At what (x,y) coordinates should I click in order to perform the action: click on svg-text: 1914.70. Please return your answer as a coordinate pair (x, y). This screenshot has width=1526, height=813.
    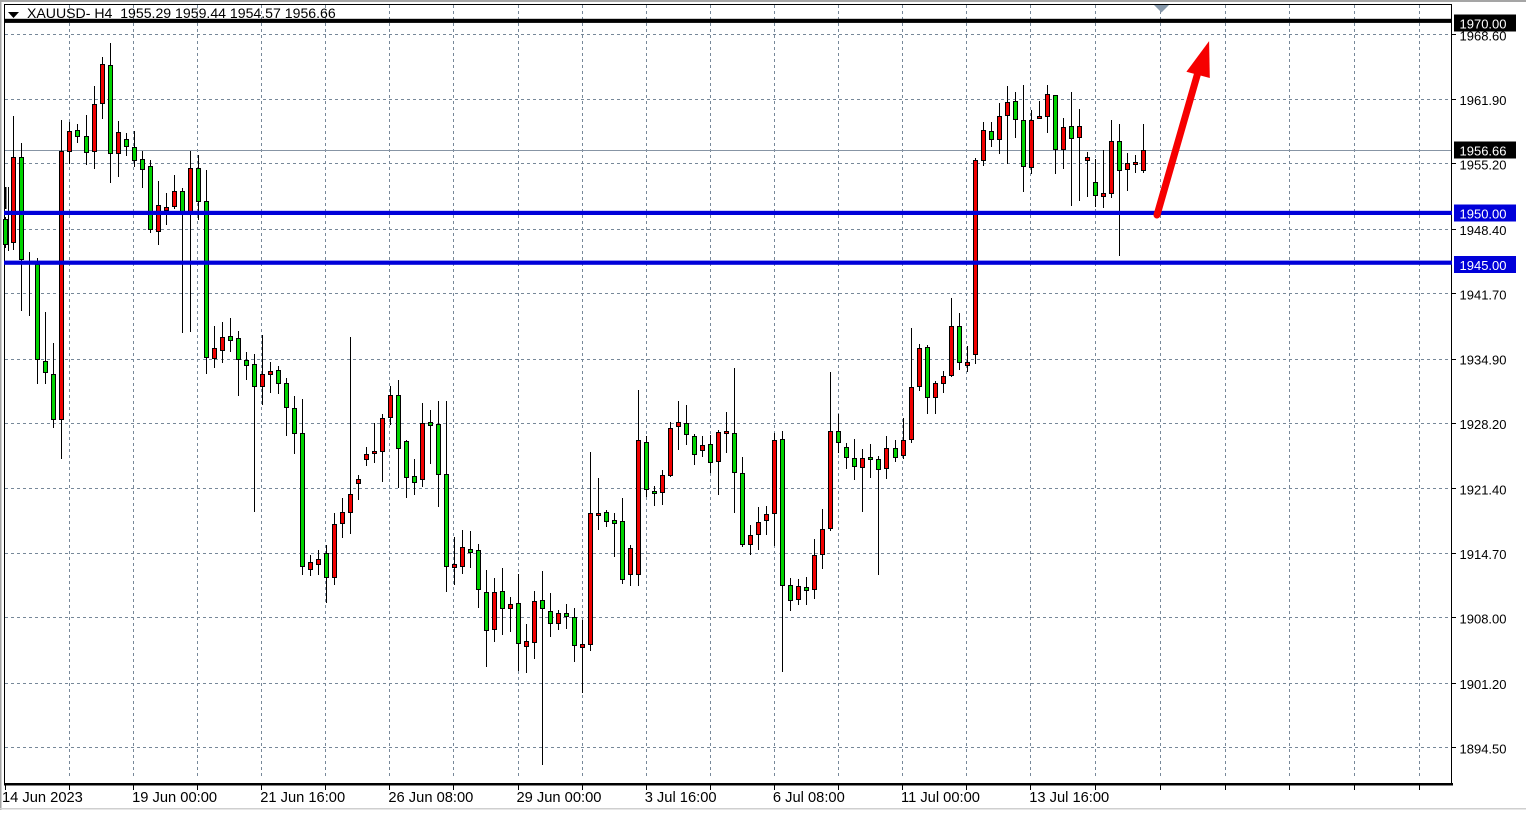
    Looking at the image, I should click on (1483, 554).